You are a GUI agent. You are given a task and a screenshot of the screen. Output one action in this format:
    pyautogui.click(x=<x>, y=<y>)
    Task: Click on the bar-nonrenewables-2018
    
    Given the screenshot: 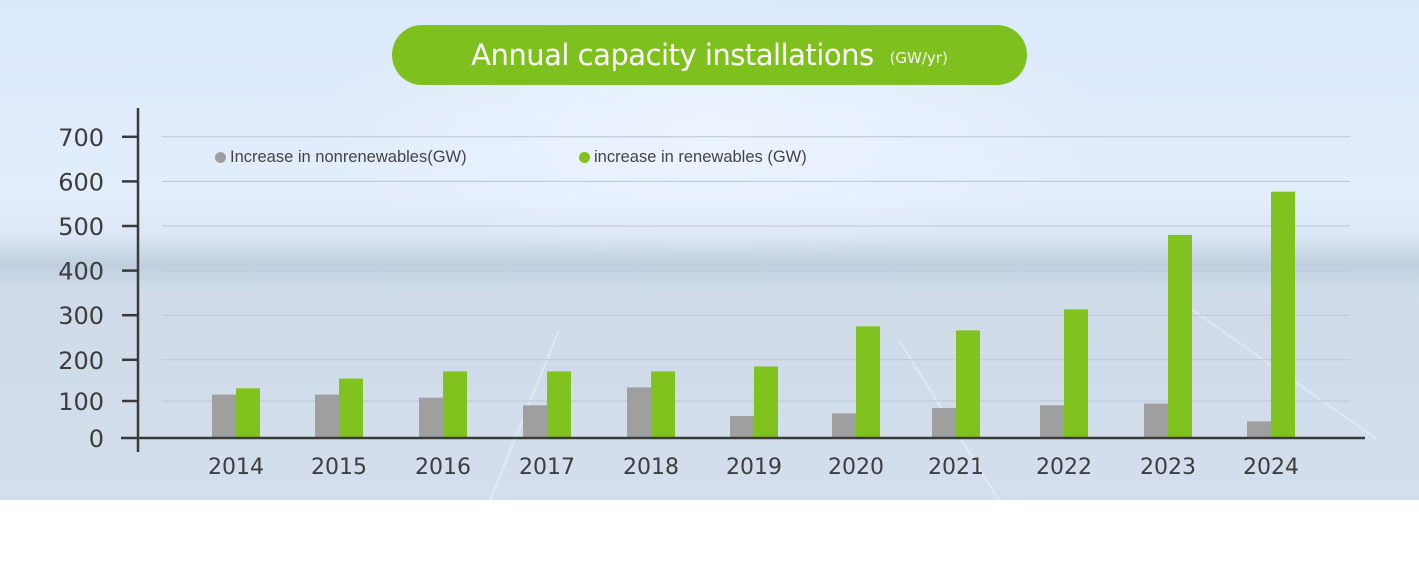 What is the action you would take?
    pyautogui.click(x=639, y=412)
    